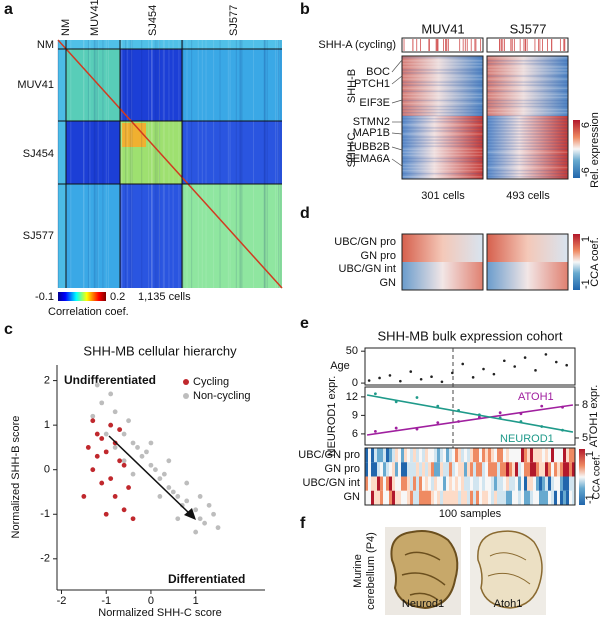 This screenshot has width=600, height=624. I want to click on series-label: ATOH1, so click(536, 397).